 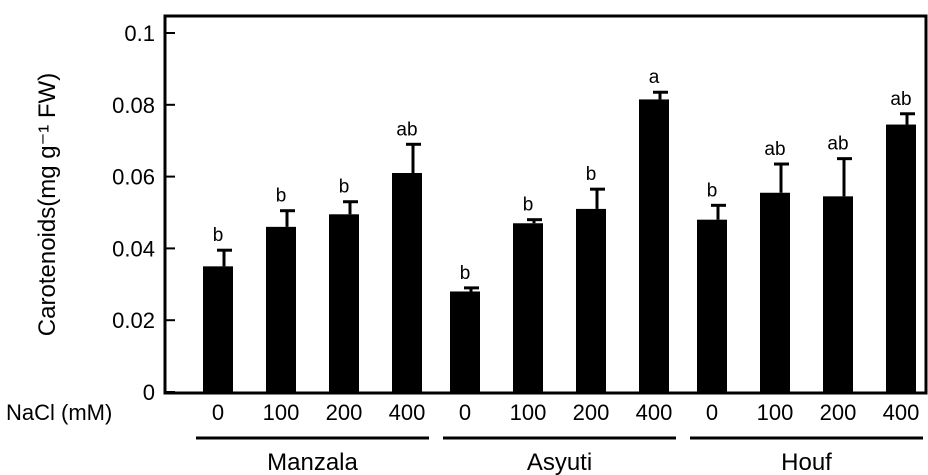 What do you see at coordinates (59, 412) in the screenshot?
I see `x-axis-prefix-label: NaCl (mM)` at bounding box center [59, 412].